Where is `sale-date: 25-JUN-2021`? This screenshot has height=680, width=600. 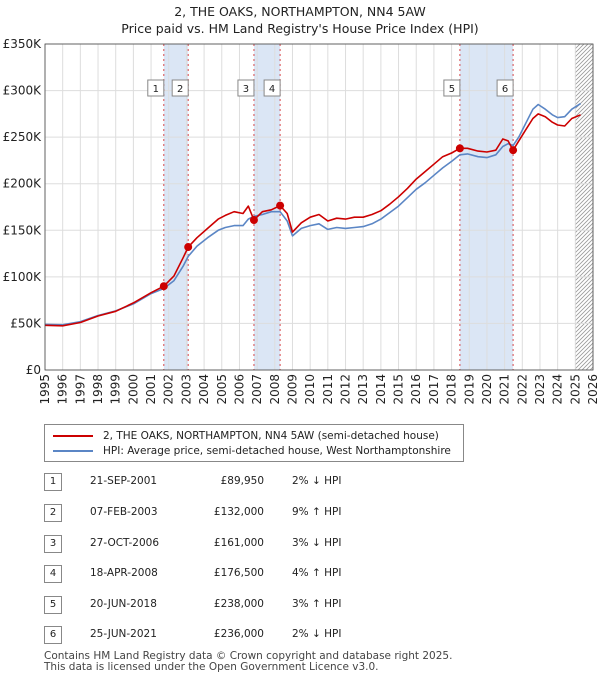 sale-date: 25-JUN-2021 is located at coordinates (123, 634).